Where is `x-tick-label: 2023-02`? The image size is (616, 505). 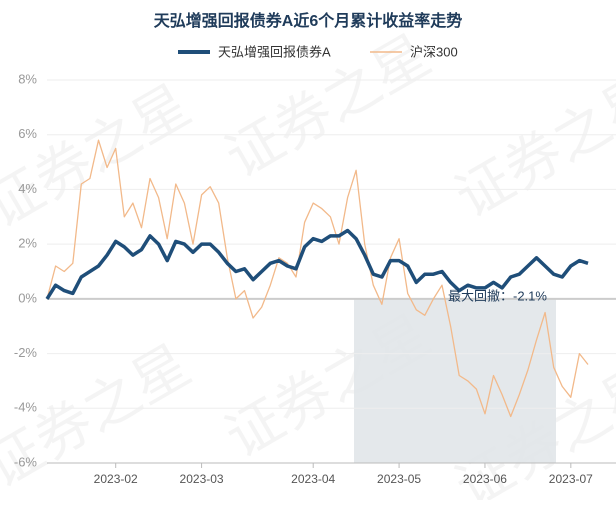 x-tick-label: 2023-02 is located at coordinates (116, 479).